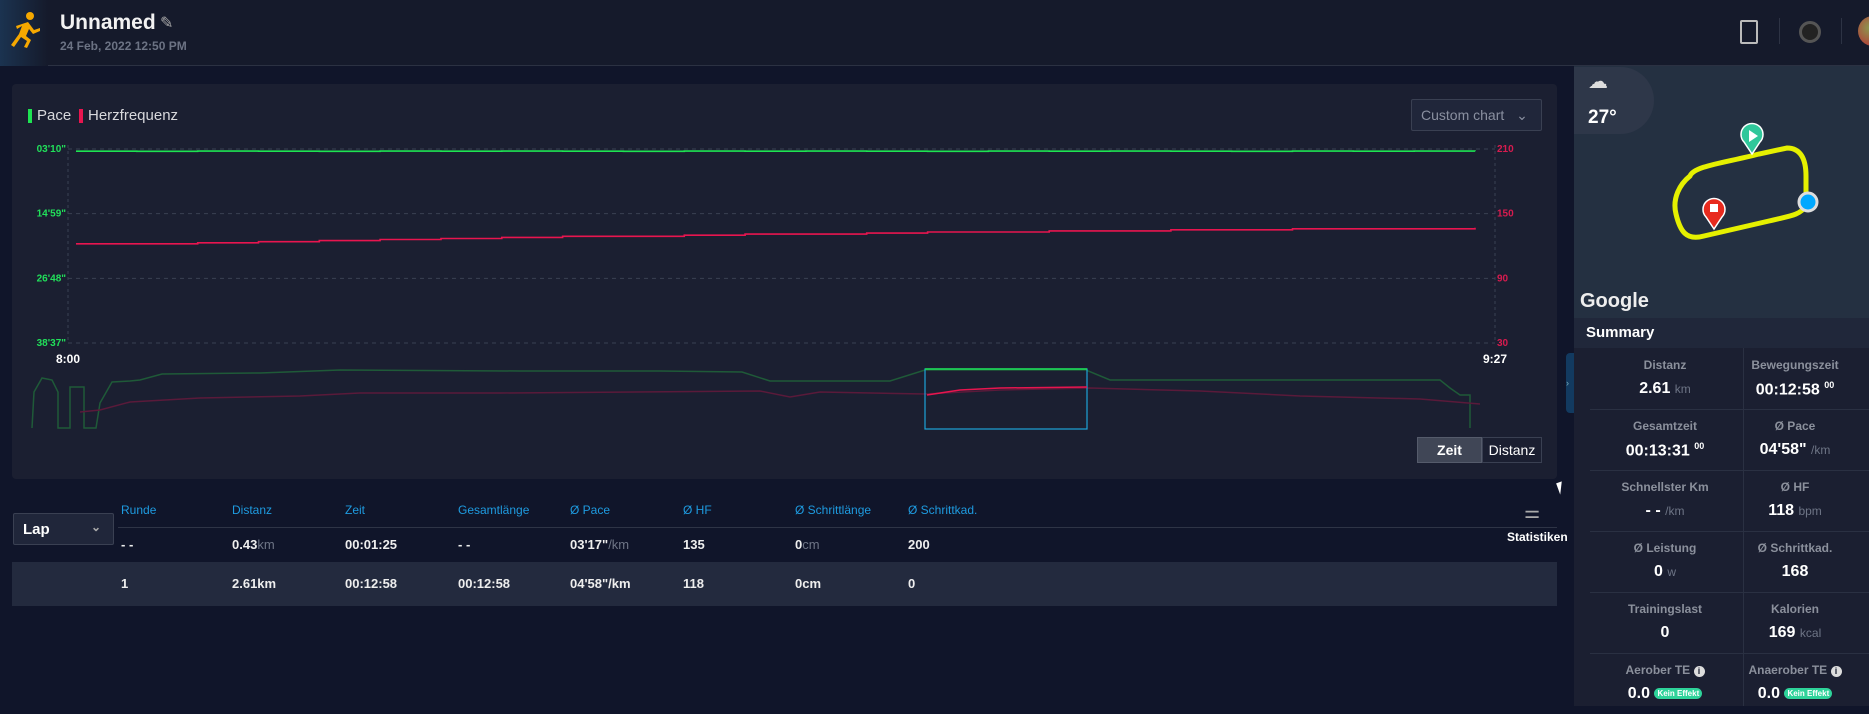 The width and height of the screenshot is (1869, 714). I want to click on table-cell: 0, so click(911, 583).